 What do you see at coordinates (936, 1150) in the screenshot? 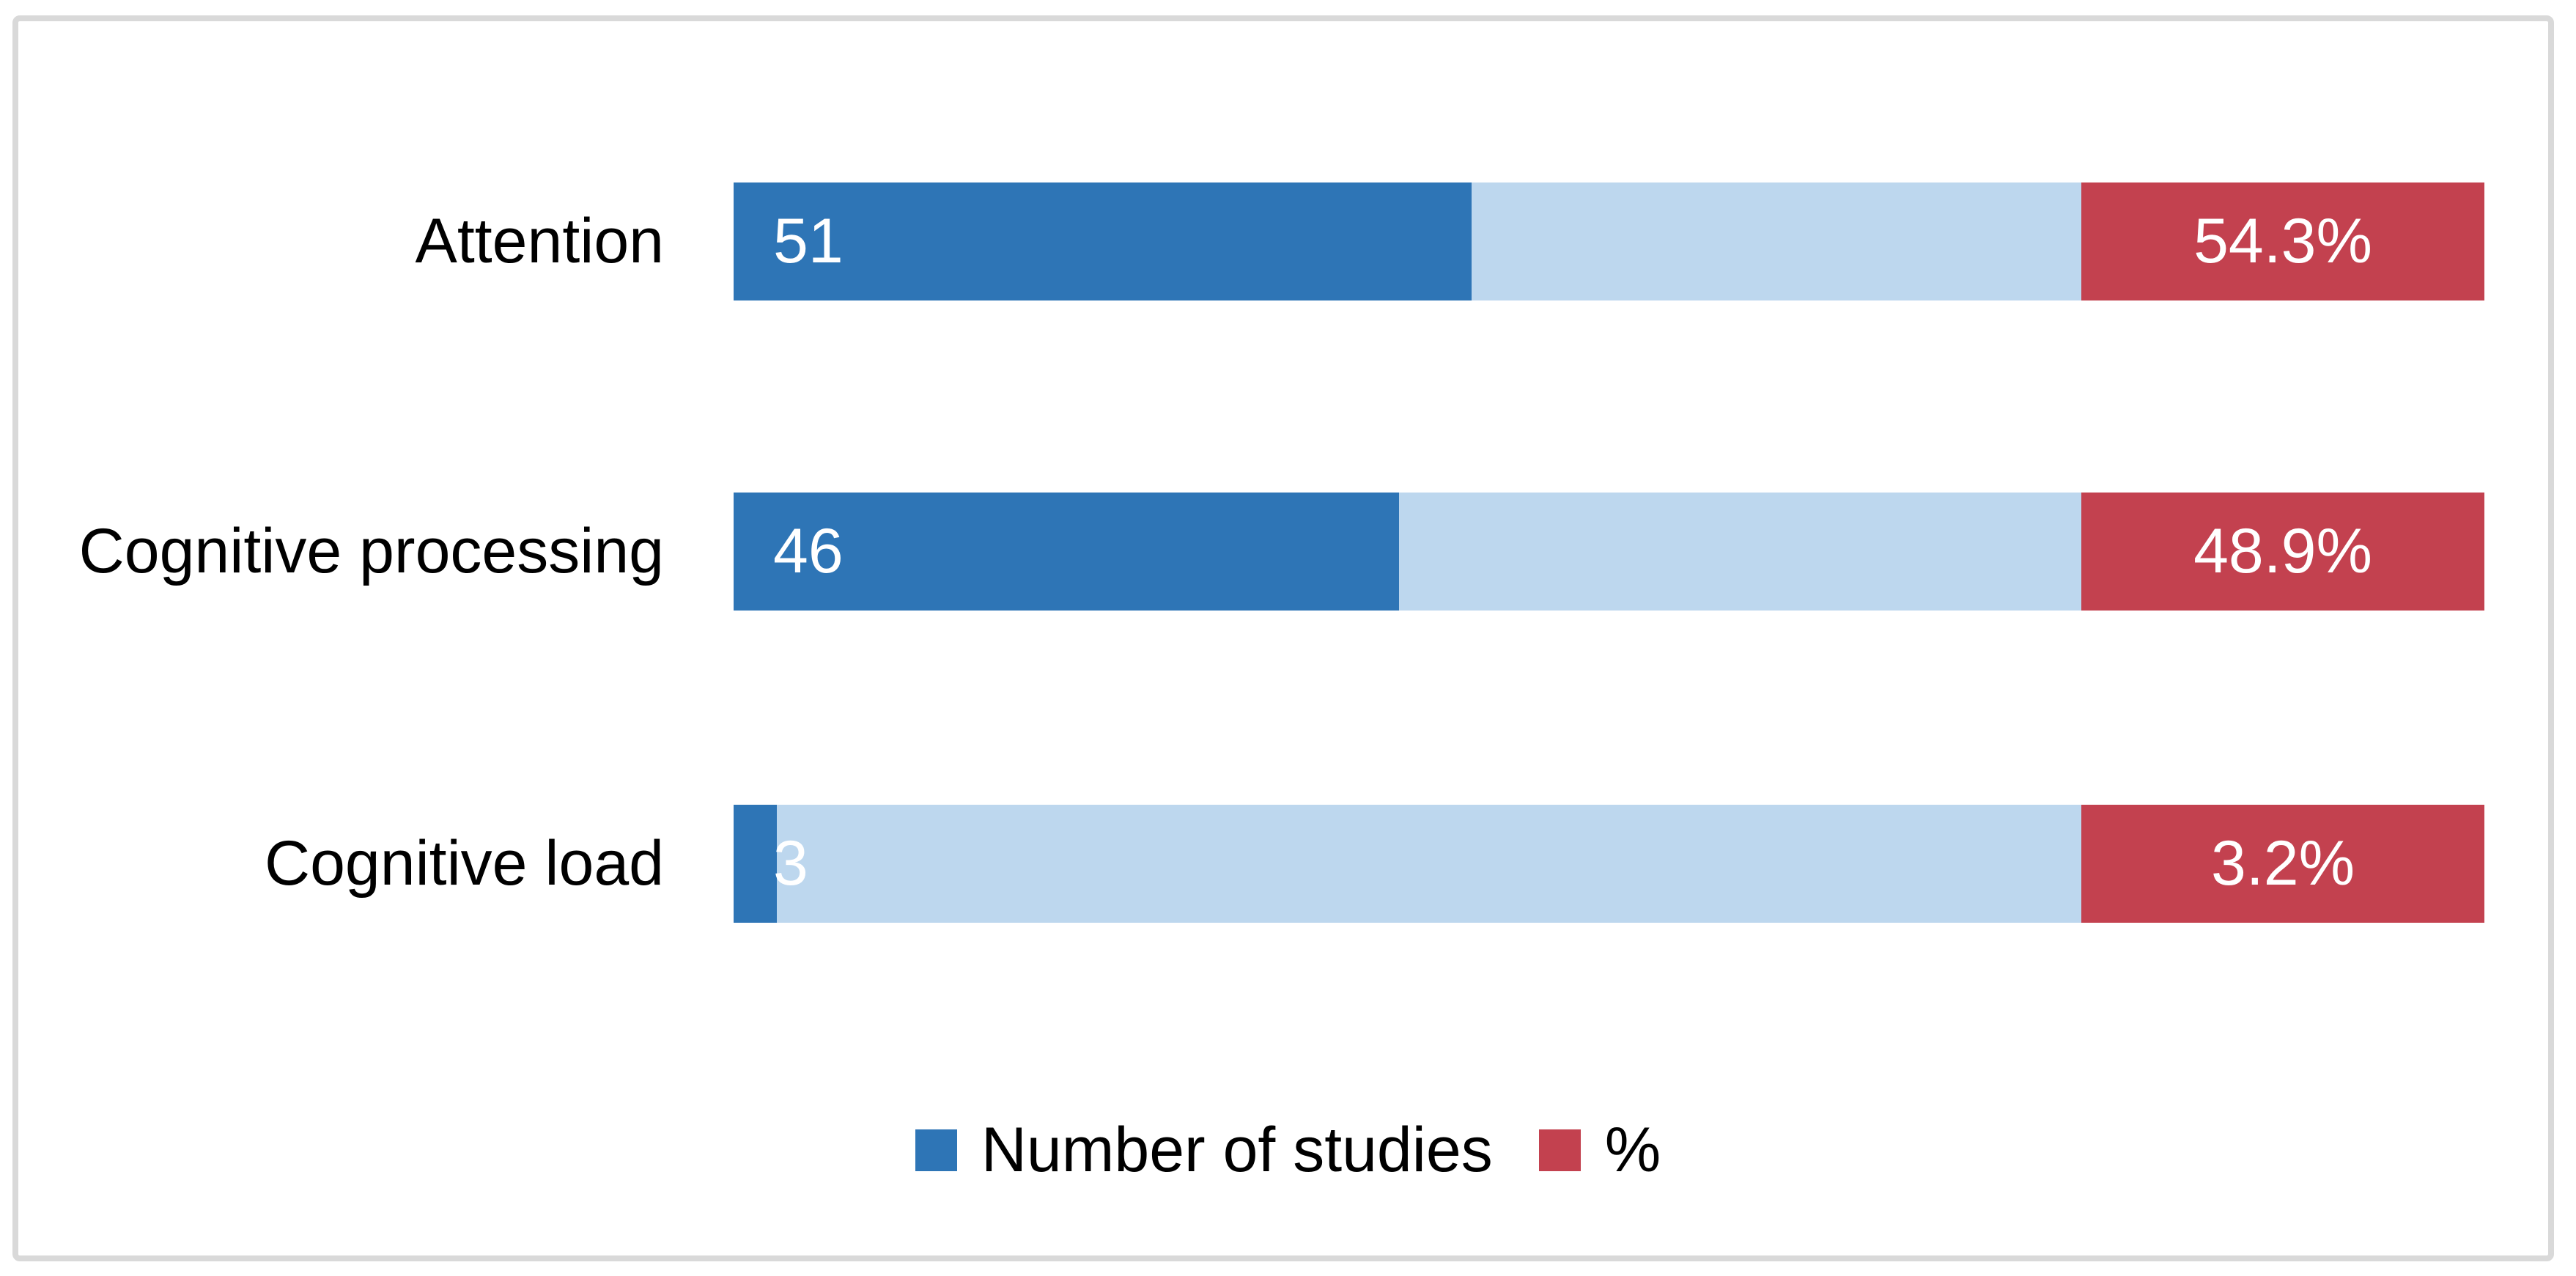
I see `legend-swatch-studies` at bounding box center [936, 1150].